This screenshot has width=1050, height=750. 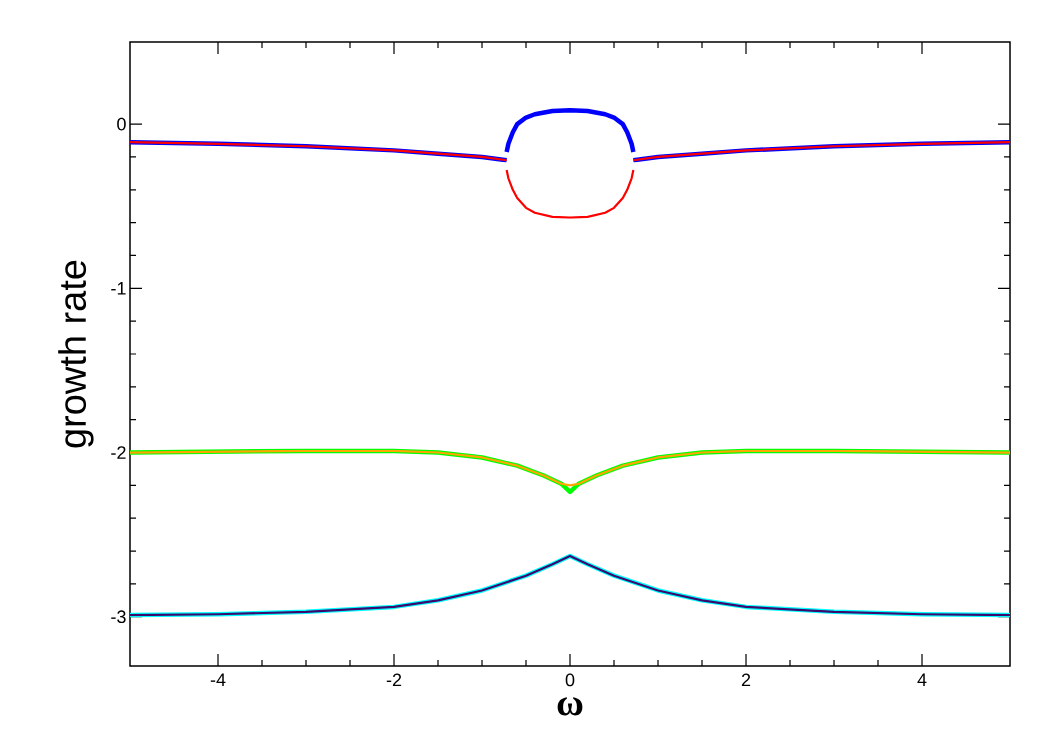 I want to click on x-tick-label: 2, so click(x=746, y=680).